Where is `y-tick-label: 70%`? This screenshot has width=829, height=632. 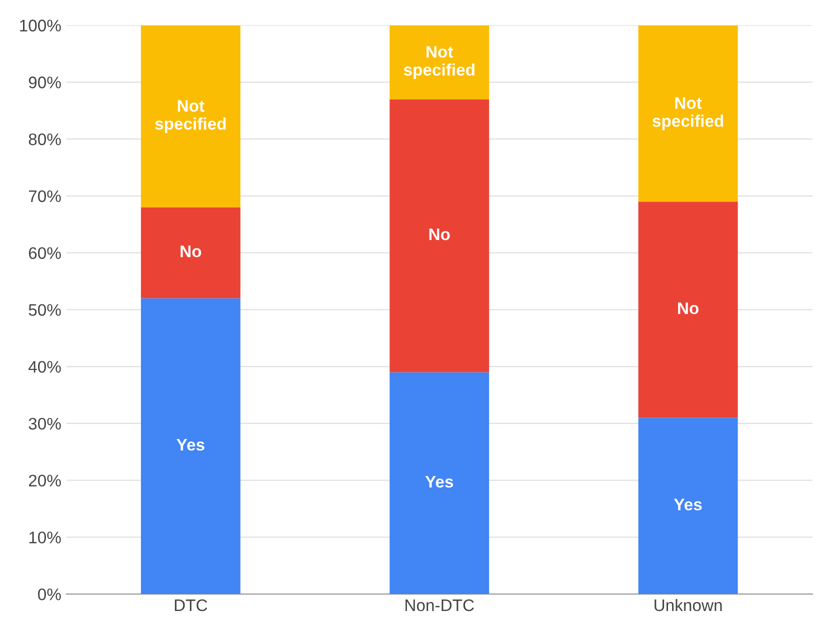
y-tick-label: 70% is located at coordinates (44, 196).